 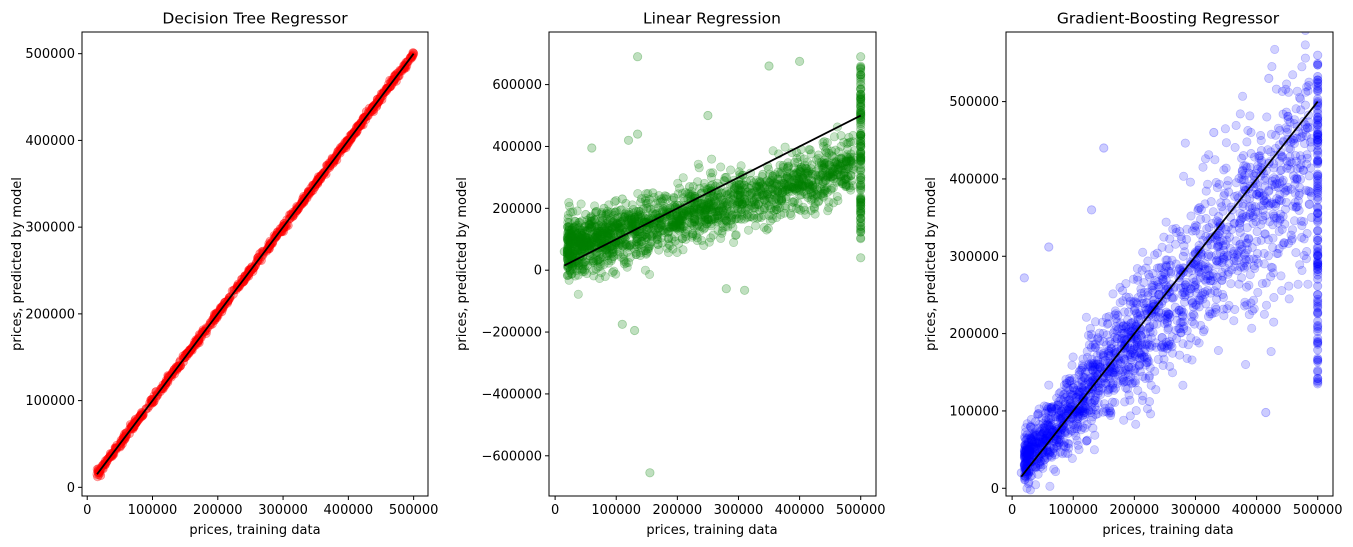 I want to click on y-tick-label: −400000, so click(x=511, y=394).